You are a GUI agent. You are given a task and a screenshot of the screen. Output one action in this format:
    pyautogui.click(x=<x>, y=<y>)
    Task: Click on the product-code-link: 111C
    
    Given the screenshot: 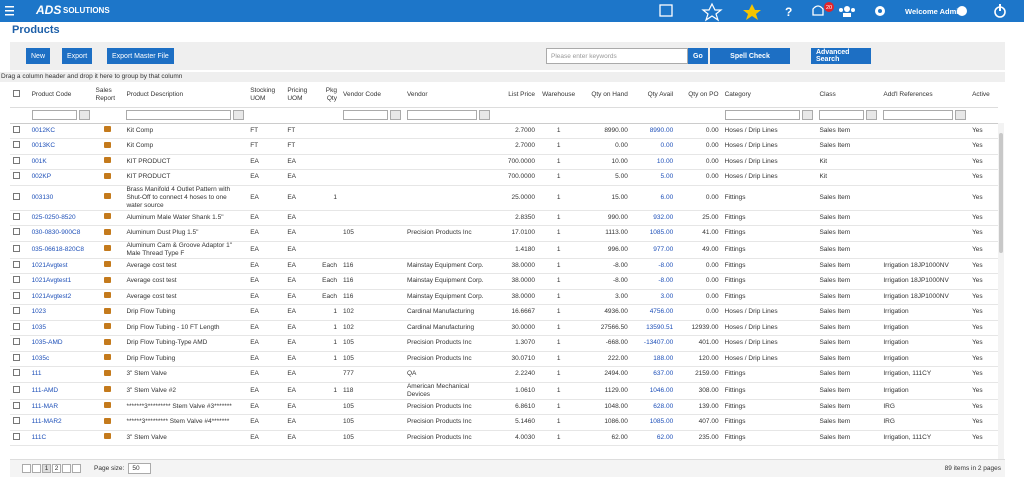 What is the action you would take?
    pyautogui.click(x=60, y=438)
    